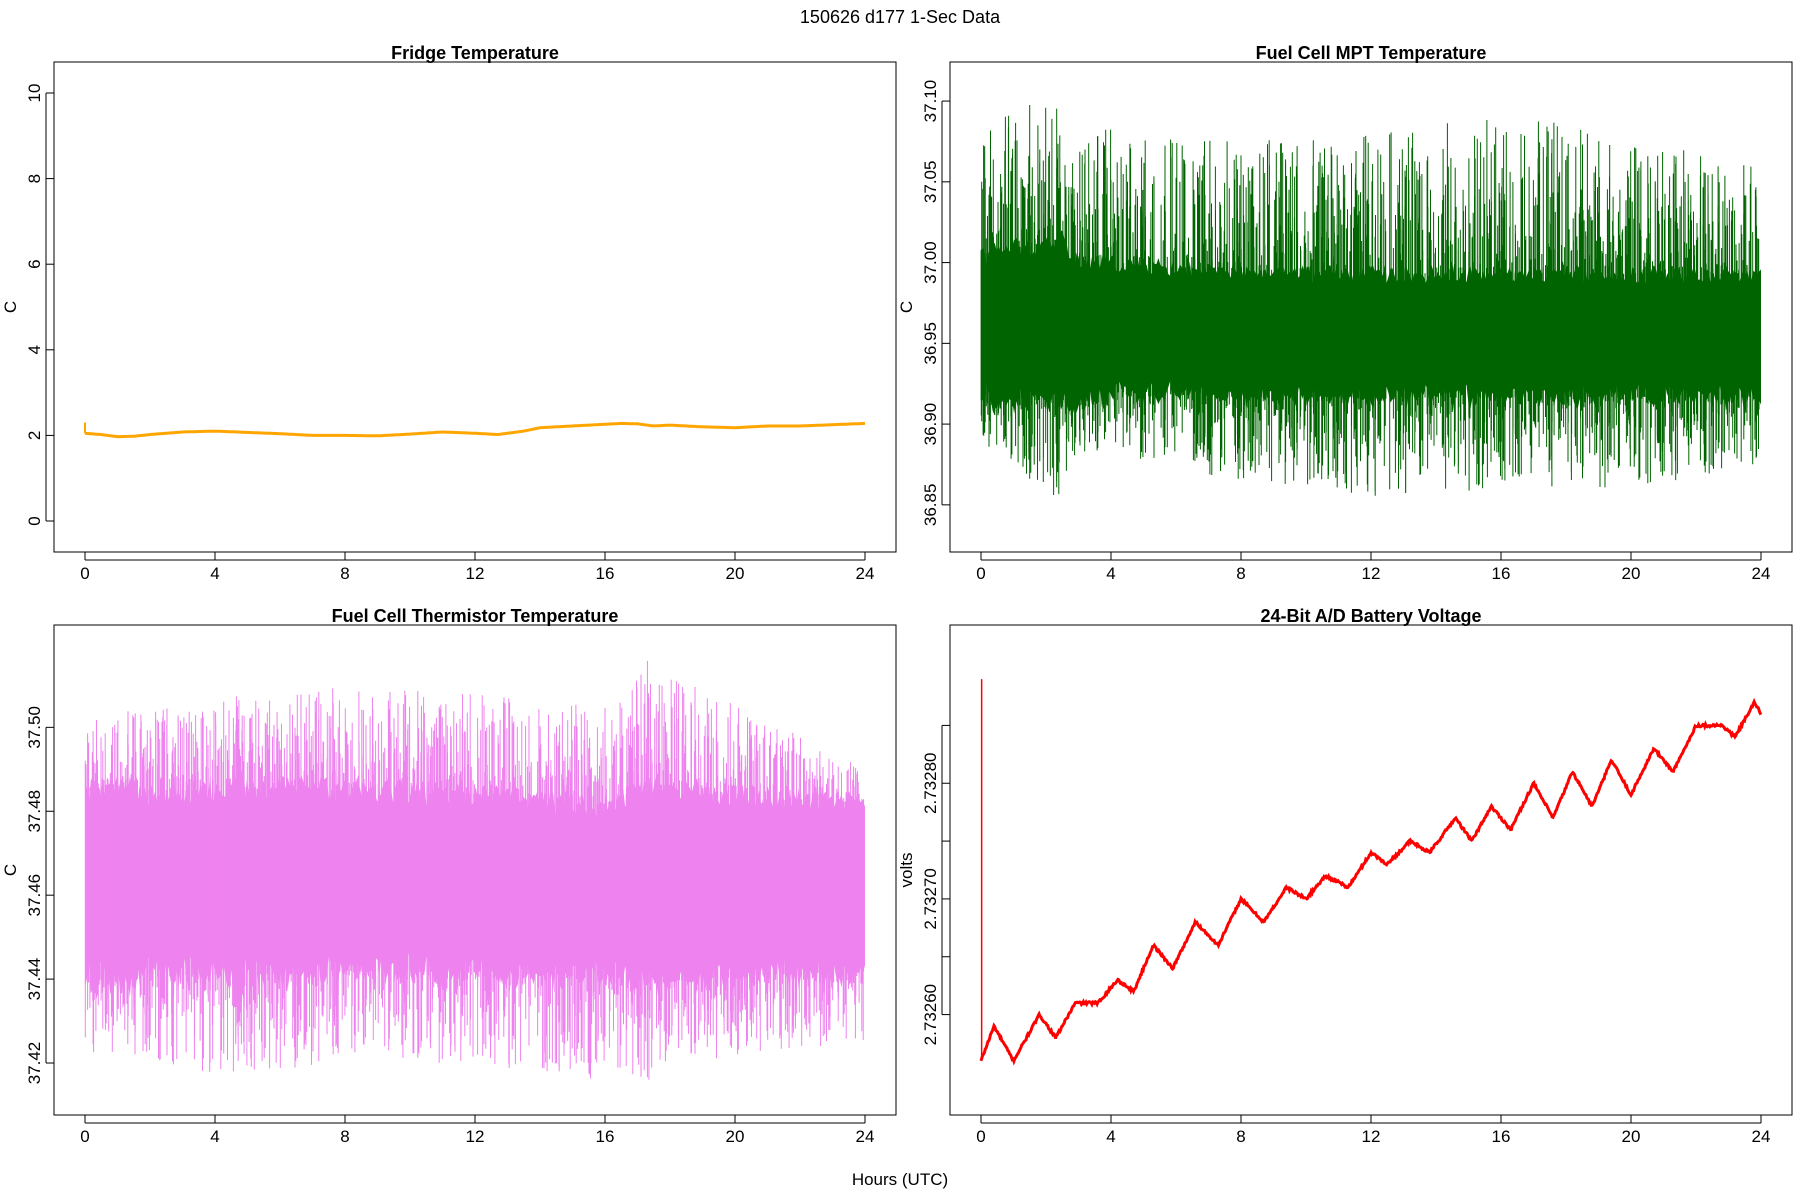 The image size is (1800, 1200). What do you see at coordinates (930, 182) in the screenshot?
I see `y-tick-label: 37.05` at bounding box center [930, 182].